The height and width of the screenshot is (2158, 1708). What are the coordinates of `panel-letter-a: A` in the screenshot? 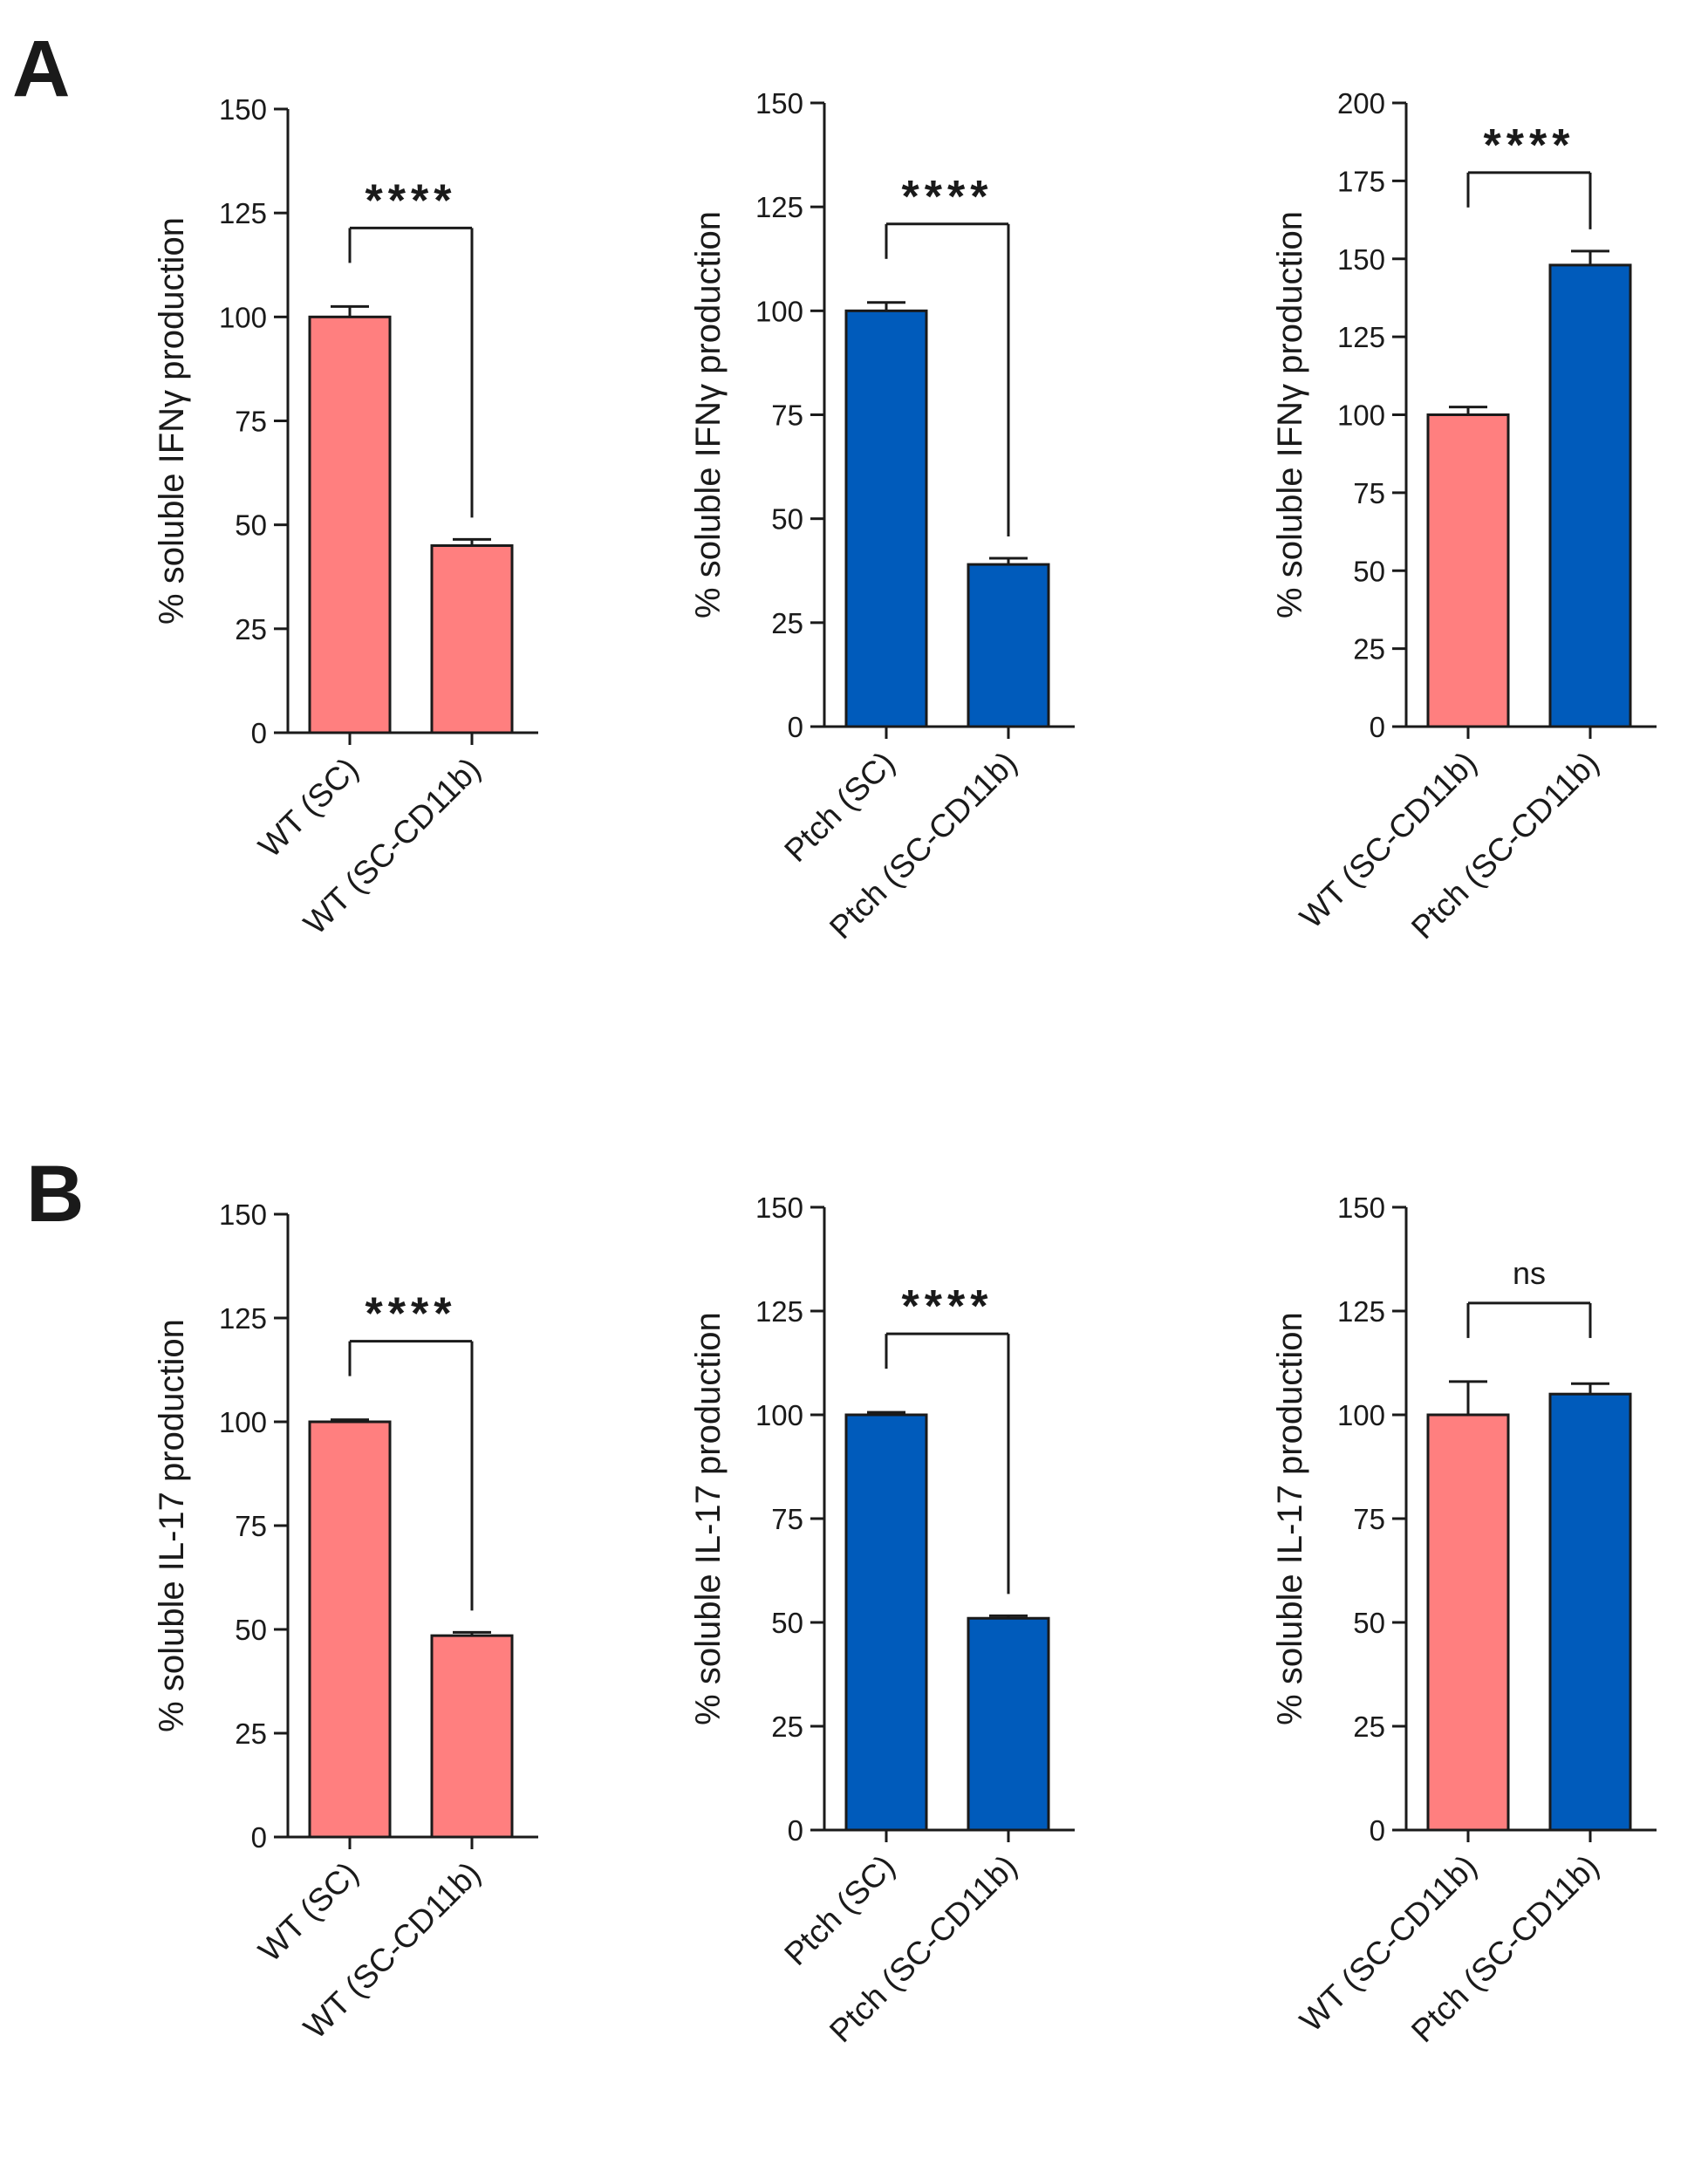 It's located at (41, 68).